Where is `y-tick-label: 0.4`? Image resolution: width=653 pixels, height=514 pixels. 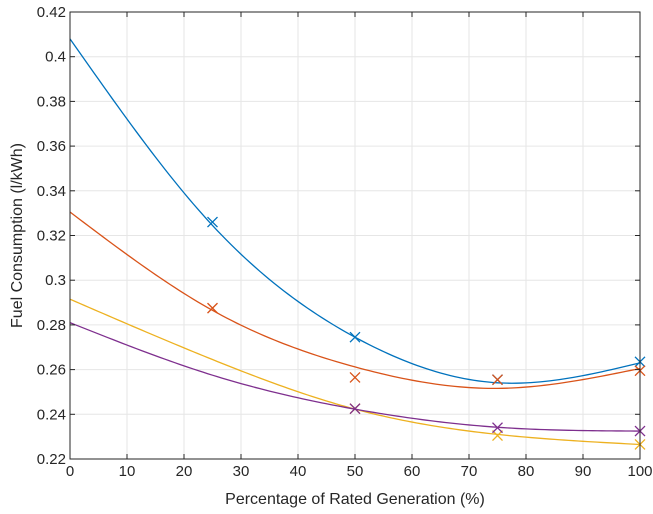 y-tick-label: 0.4 is located at coordinates (55, 57).